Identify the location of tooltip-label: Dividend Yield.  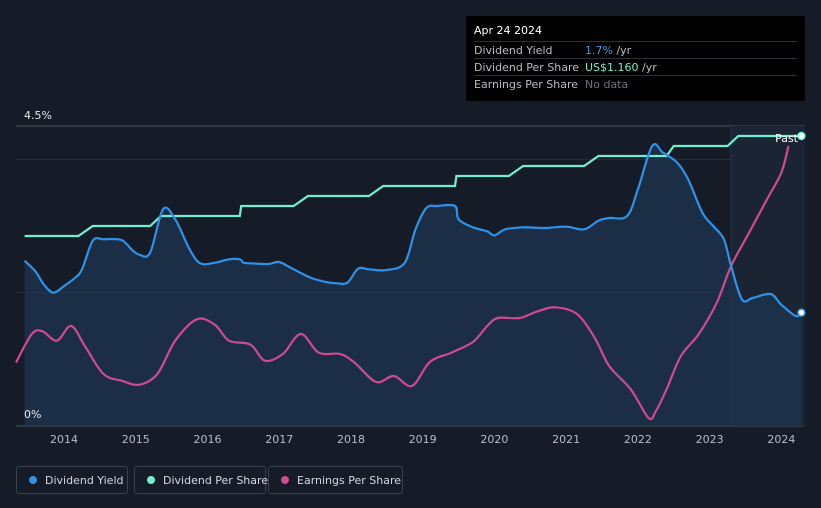
(513, 50).